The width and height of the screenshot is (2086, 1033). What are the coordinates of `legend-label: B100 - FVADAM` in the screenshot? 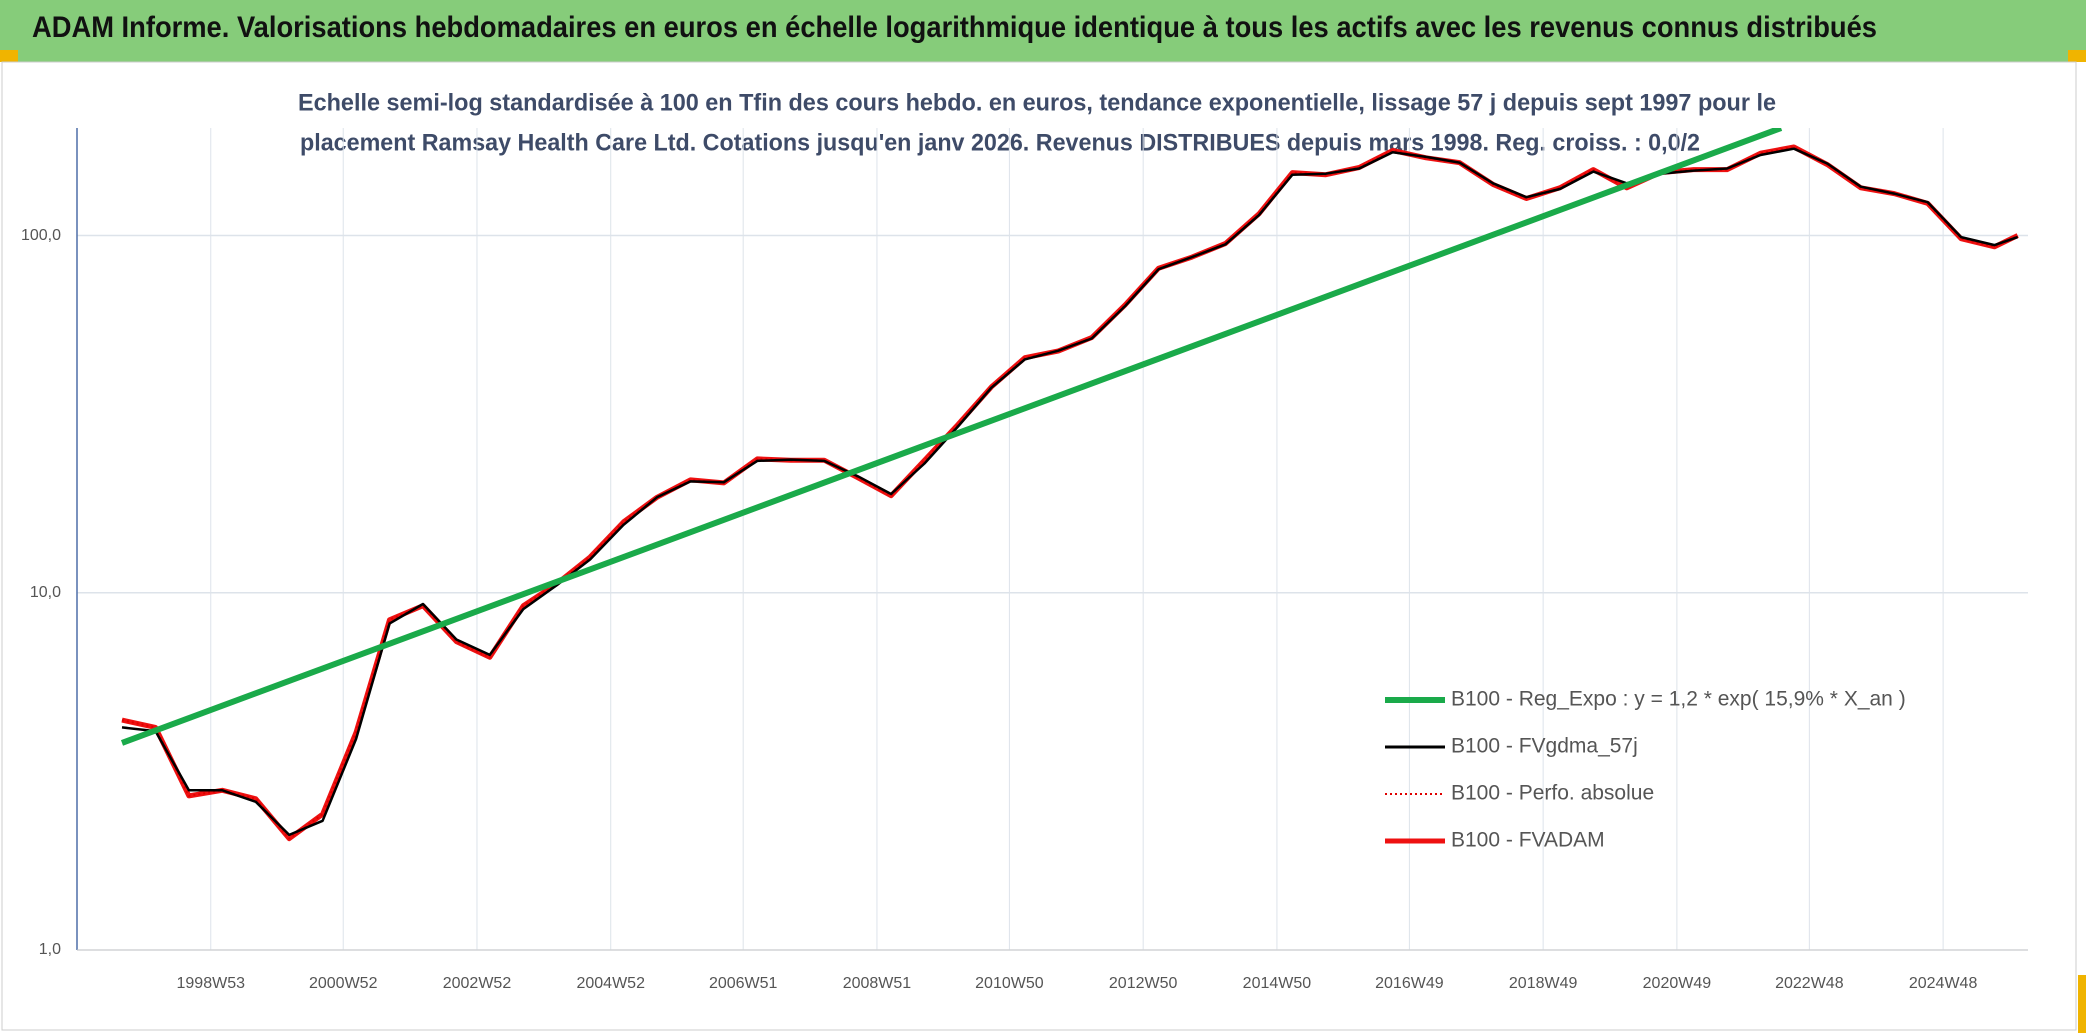 It's located at (1528, 840).